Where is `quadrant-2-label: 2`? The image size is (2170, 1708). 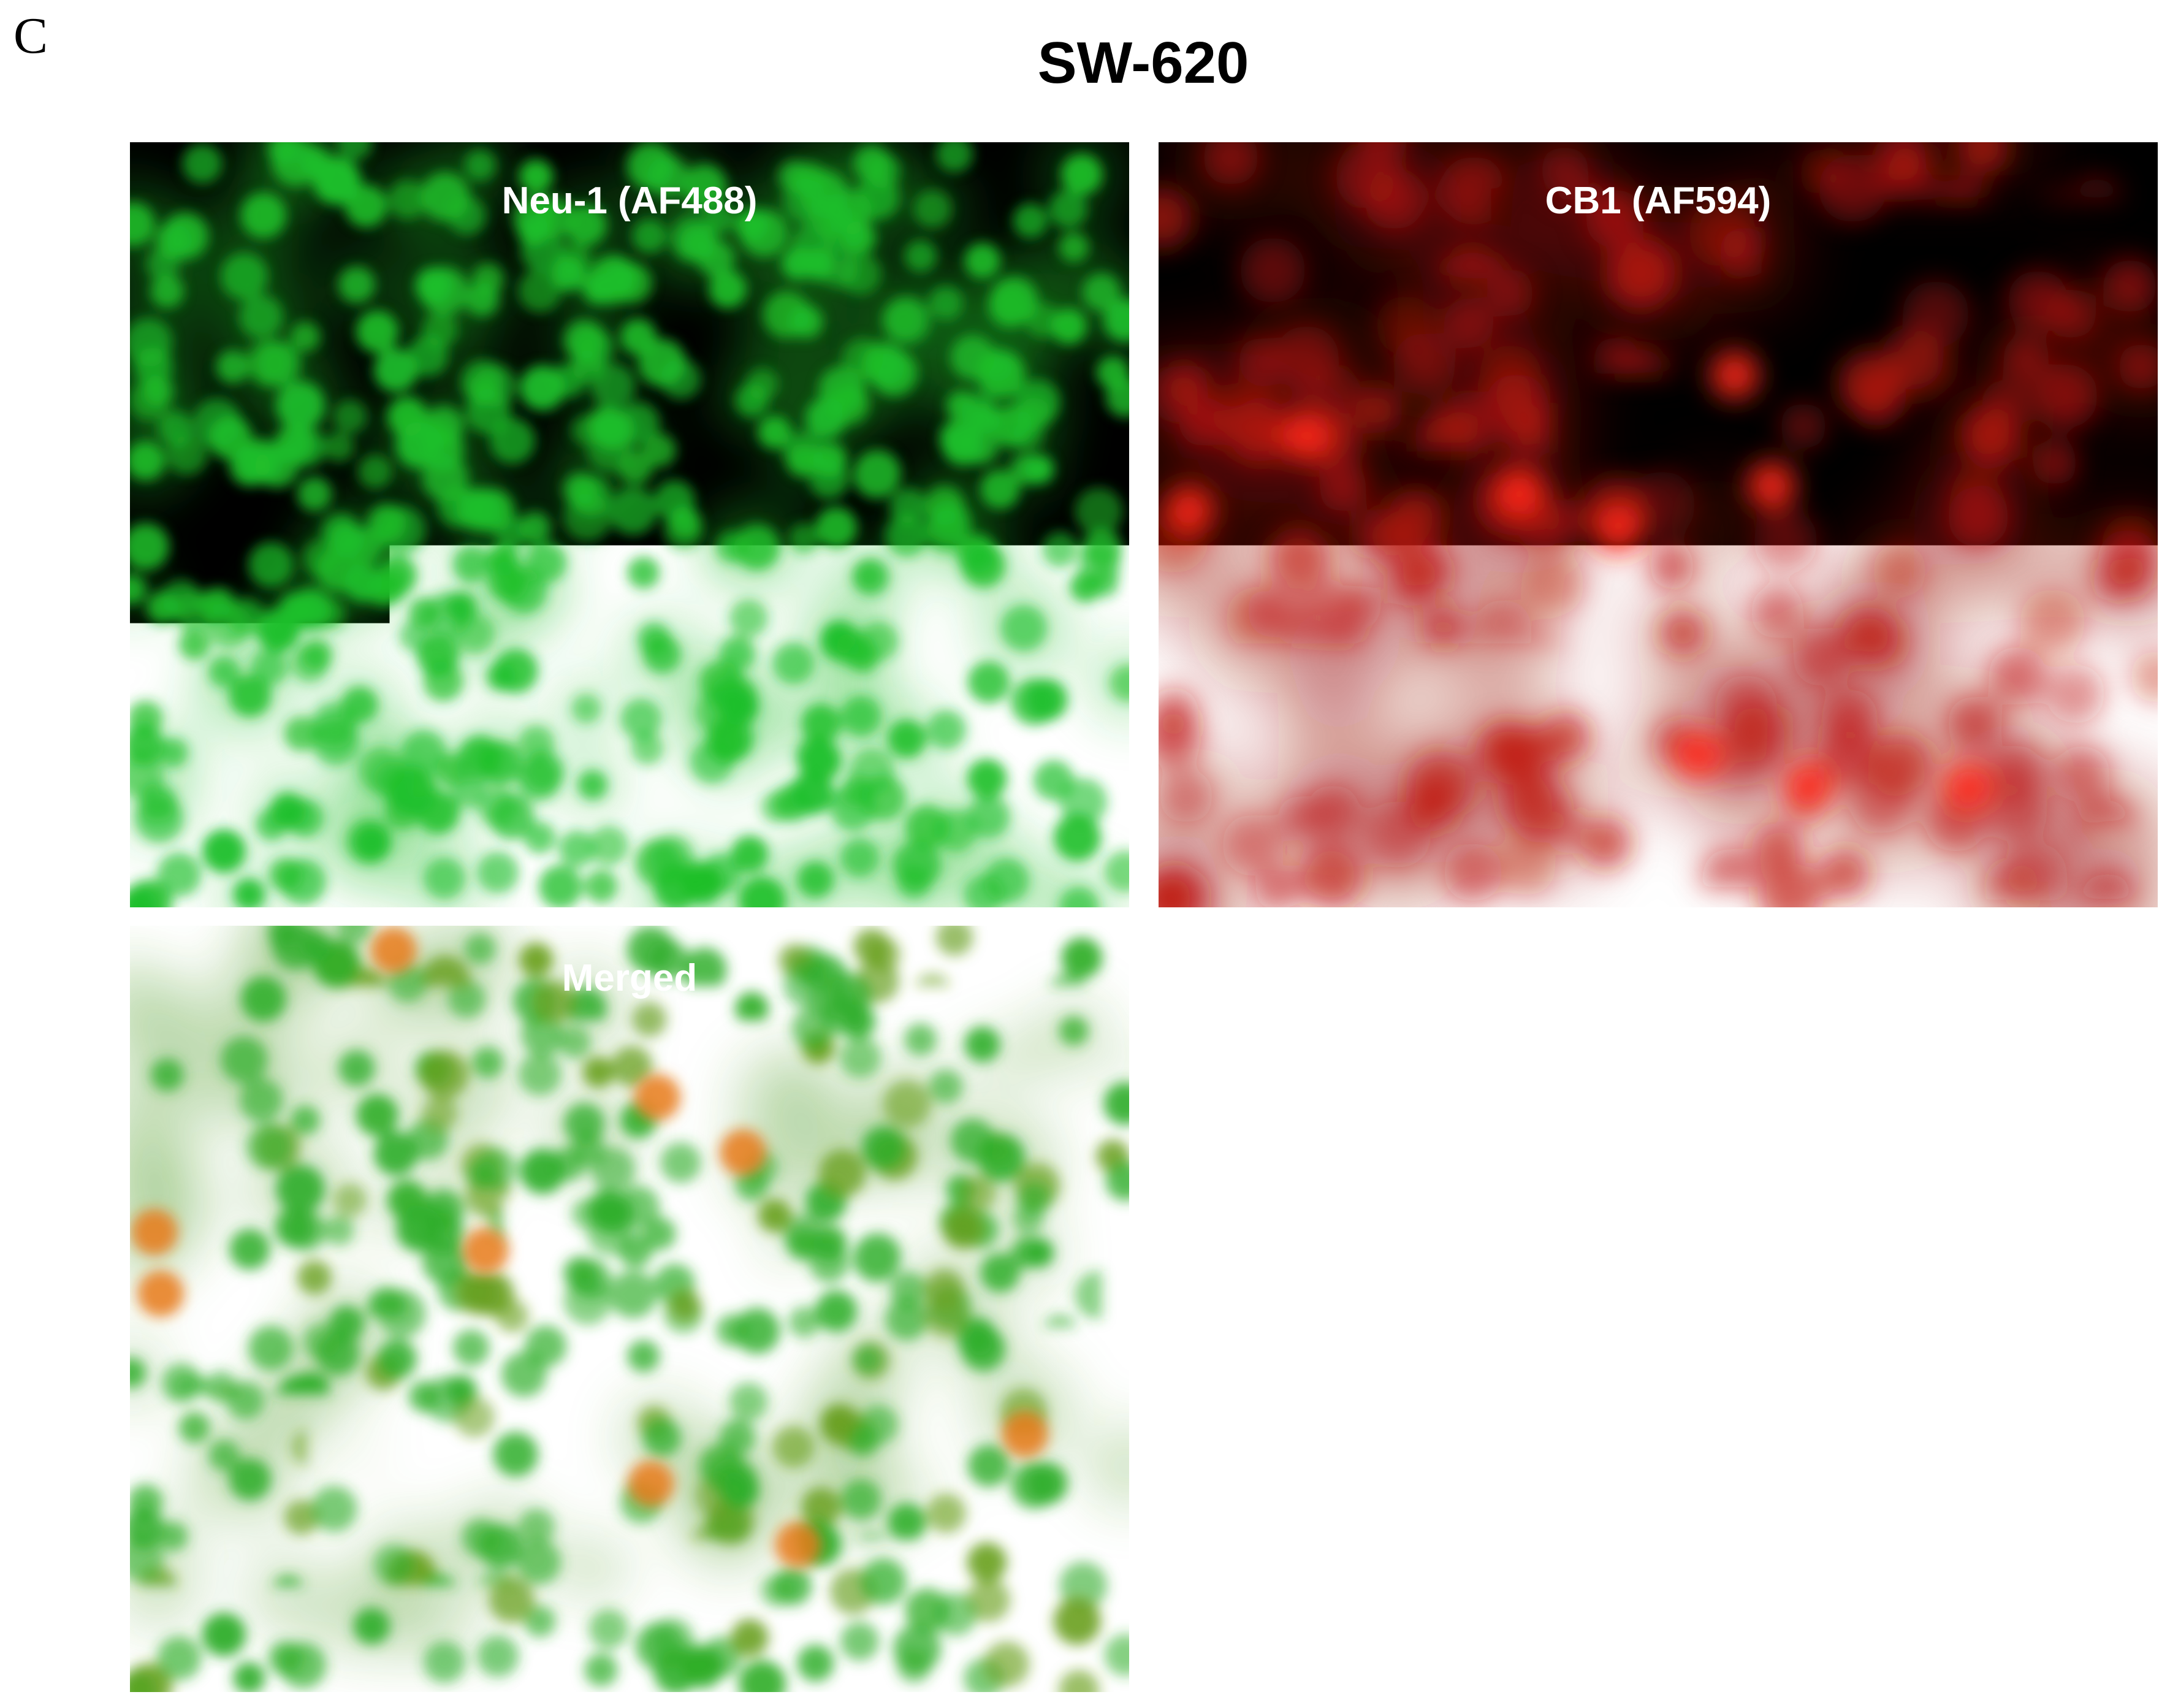
quadrant-2-label: 2 is located at coordinates (1437, 1114).